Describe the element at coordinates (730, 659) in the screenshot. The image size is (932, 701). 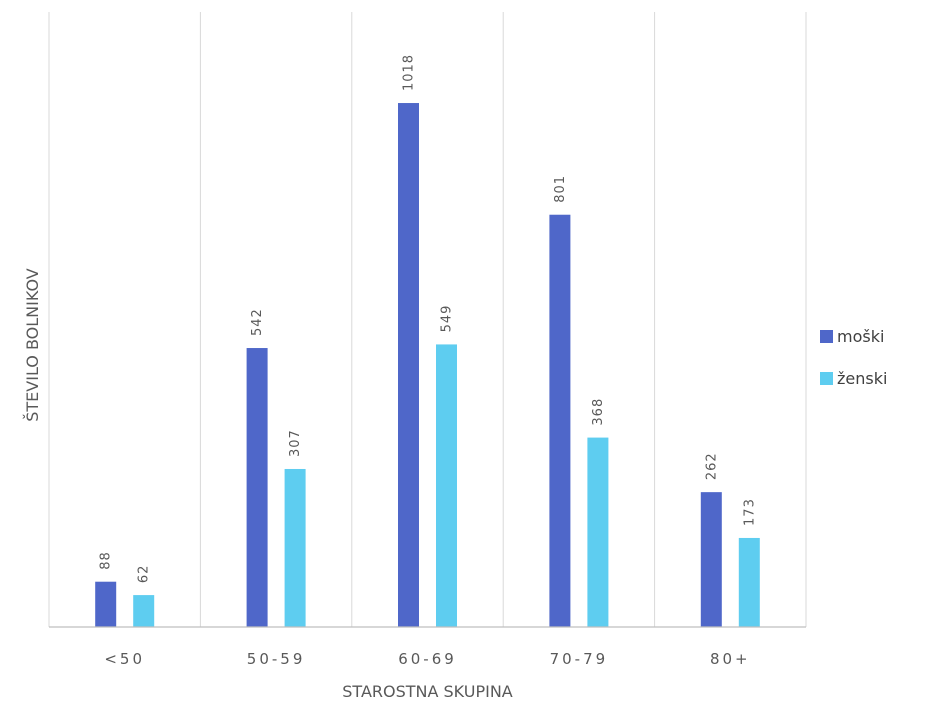
I see `x-tick-label: 80+` at that location.